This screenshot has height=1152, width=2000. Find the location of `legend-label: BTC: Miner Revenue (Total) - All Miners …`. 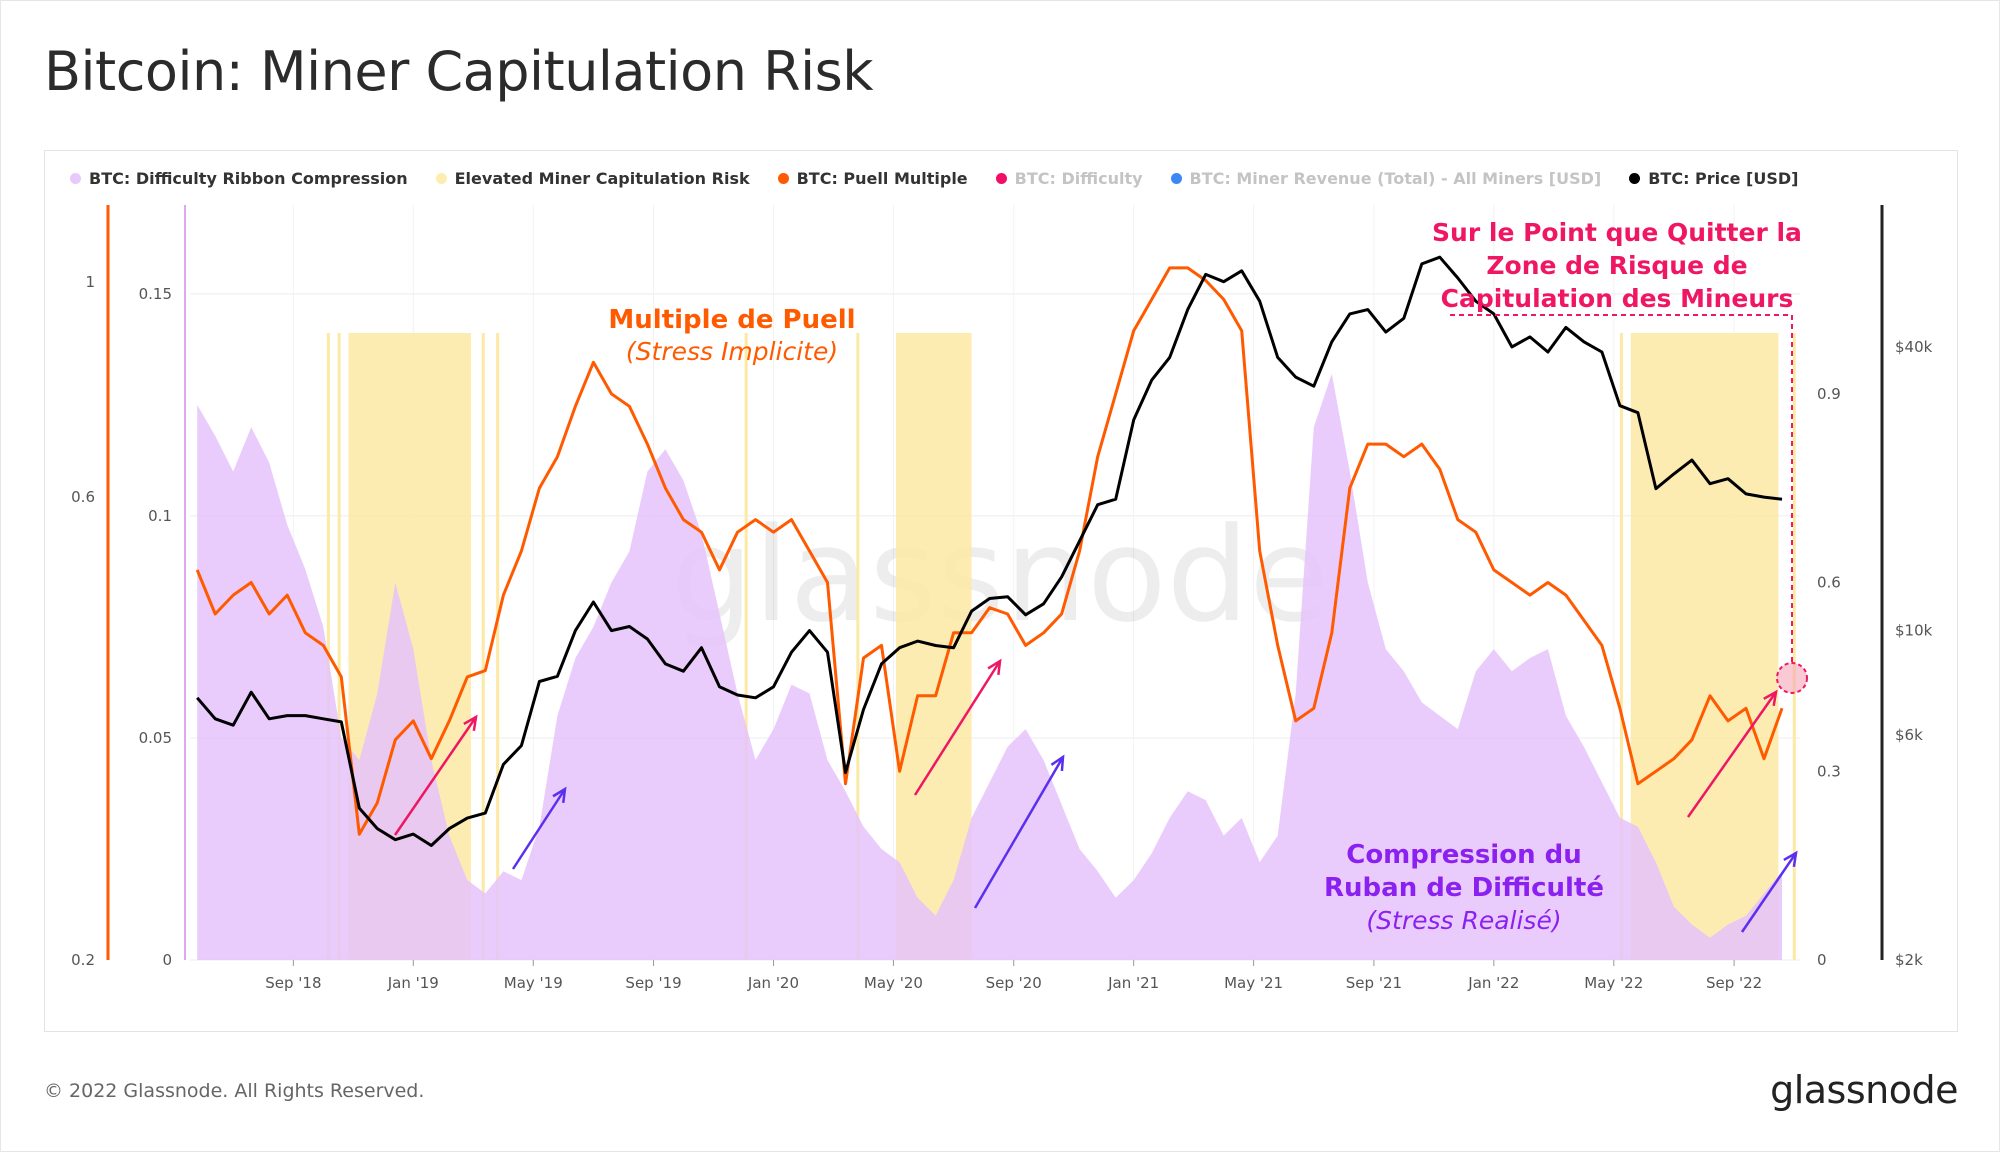

legend-label: BTC: Miner Revenue (Total) - All Miners … is located at coordinates (1395, 178).